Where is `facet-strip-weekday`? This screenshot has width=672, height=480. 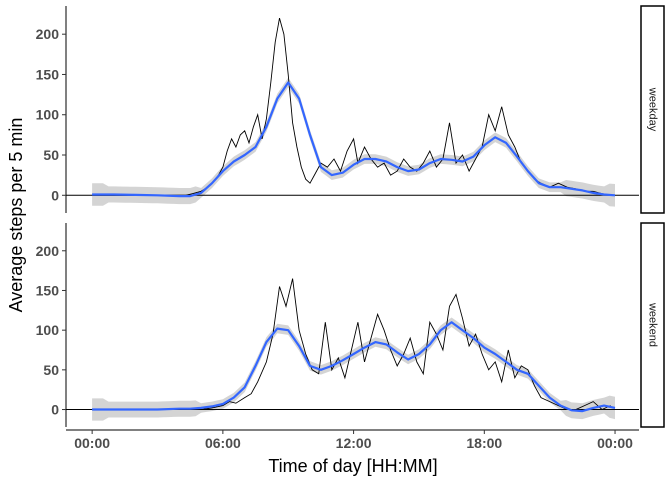
facet-strip-weekday is located at coordinates (652, 109).